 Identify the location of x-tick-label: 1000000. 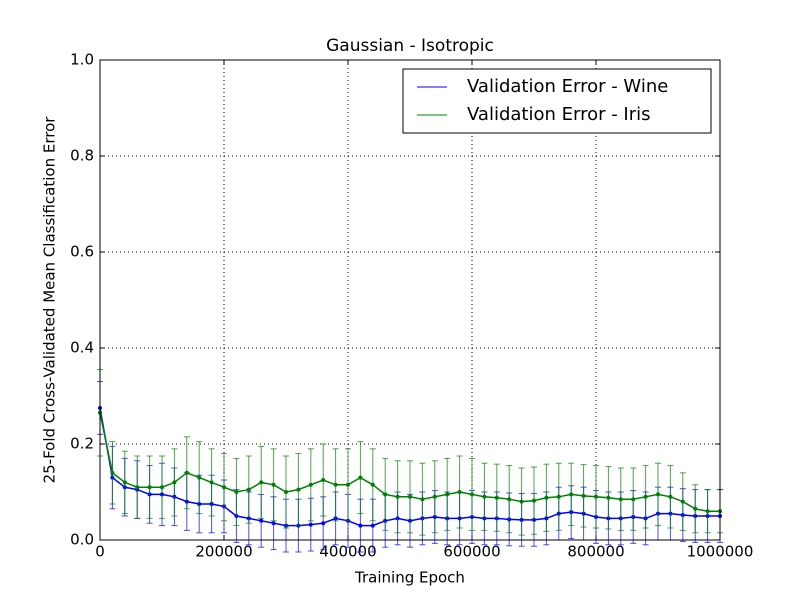
(720, 552).